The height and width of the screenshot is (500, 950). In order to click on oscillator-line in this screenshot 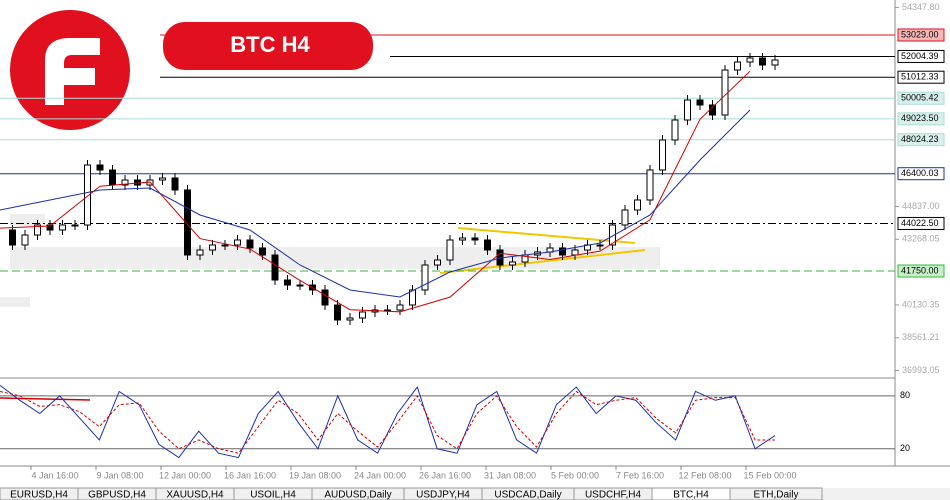, I will do `click(387, 422)`.